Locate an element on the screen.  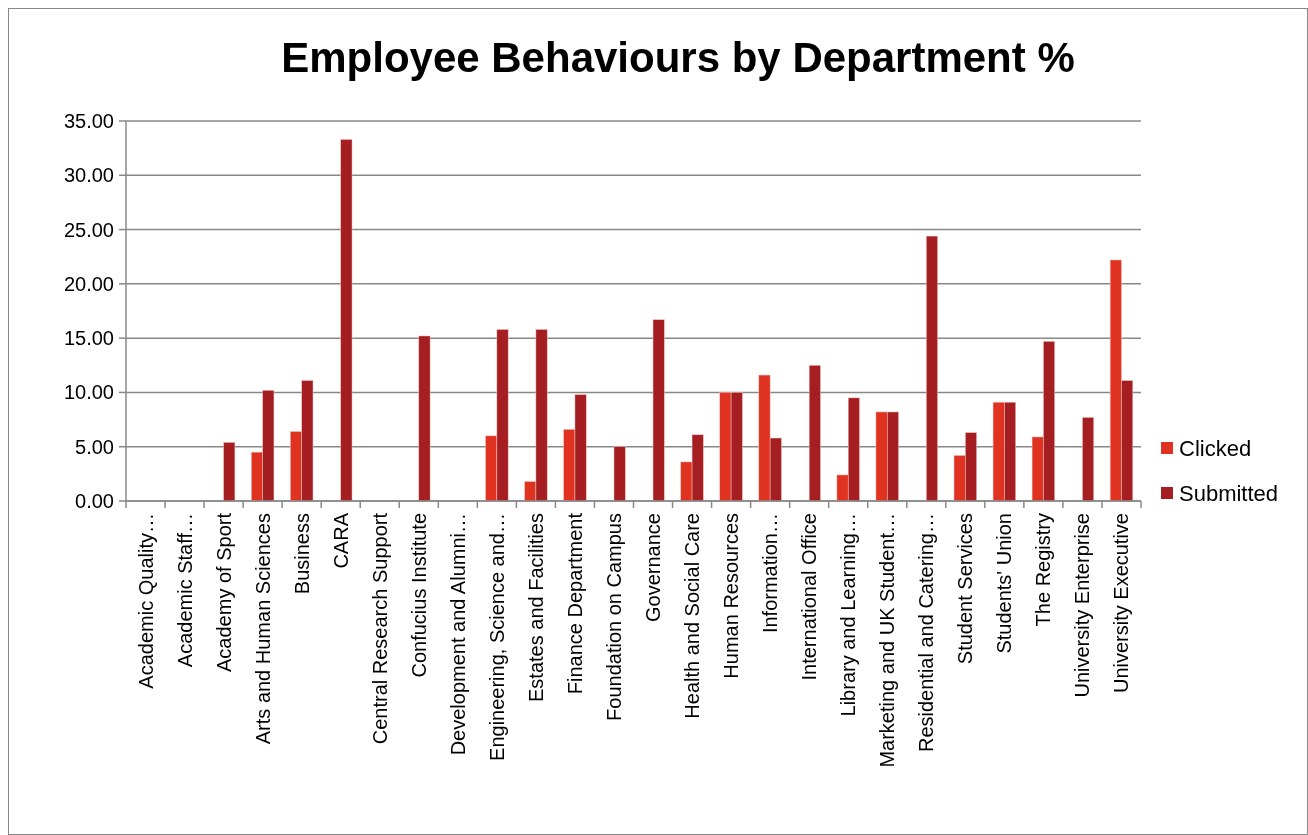
x-tick-label: Business is located at coordinates (301, 554).